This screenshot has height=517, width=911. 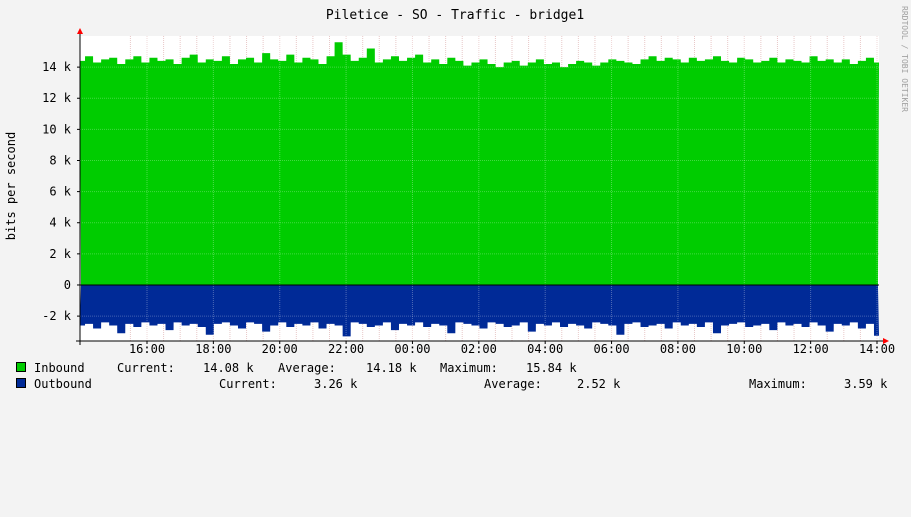 What do you see at coordinates (678, 349) in the screenshot?
I see `x-tick-label: 08:00` at bounding box center [678, 349].